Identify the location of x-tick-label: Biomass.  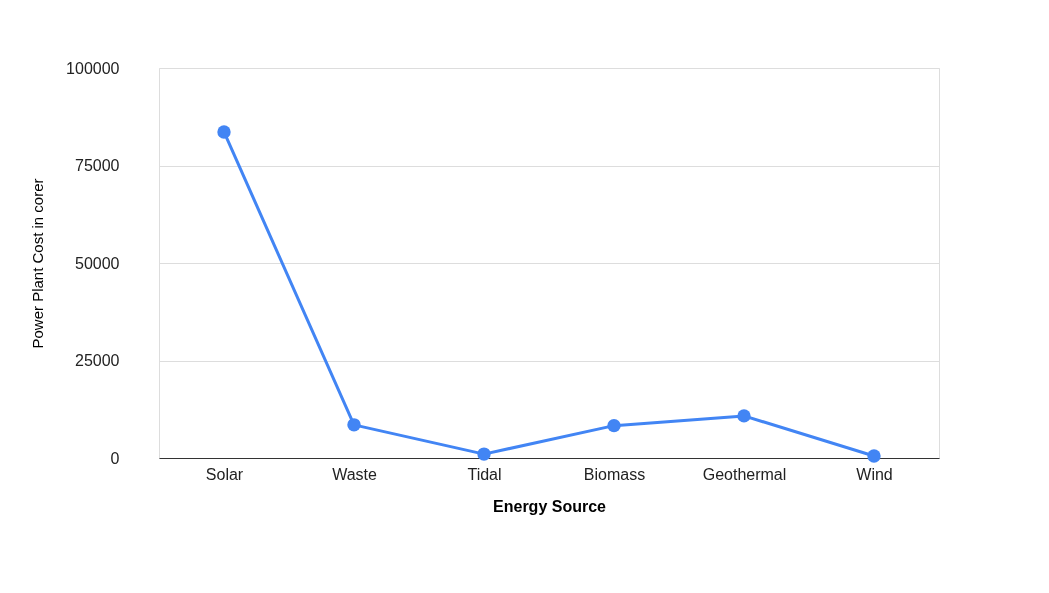
(614, 474).